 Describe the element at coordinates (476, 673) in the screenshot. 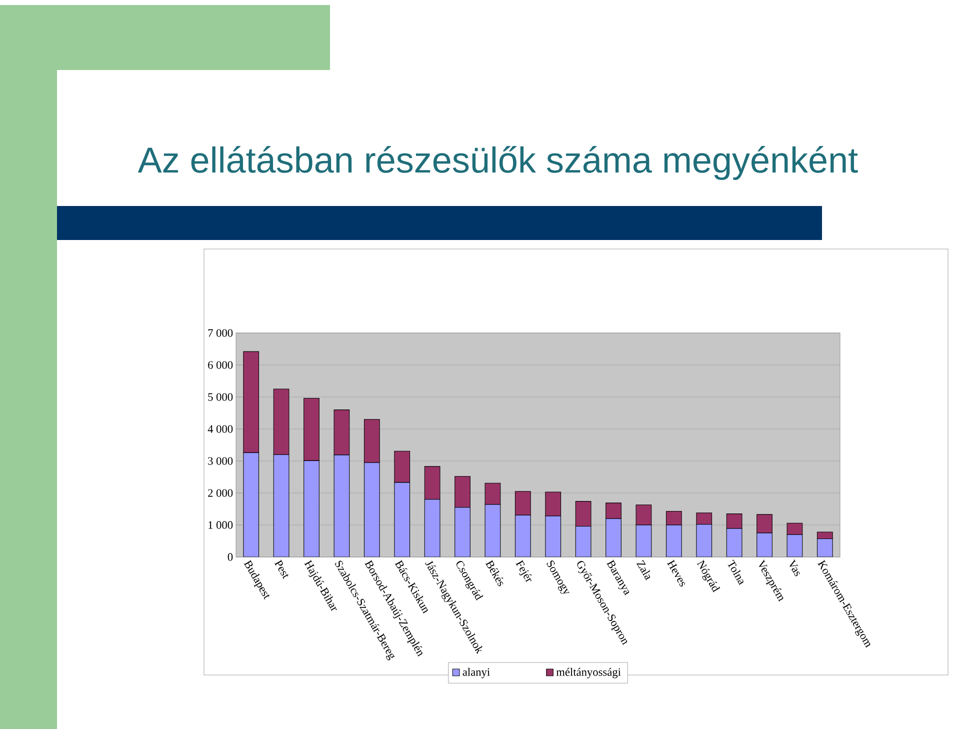

I see `legend-label: alanyi` at that location.